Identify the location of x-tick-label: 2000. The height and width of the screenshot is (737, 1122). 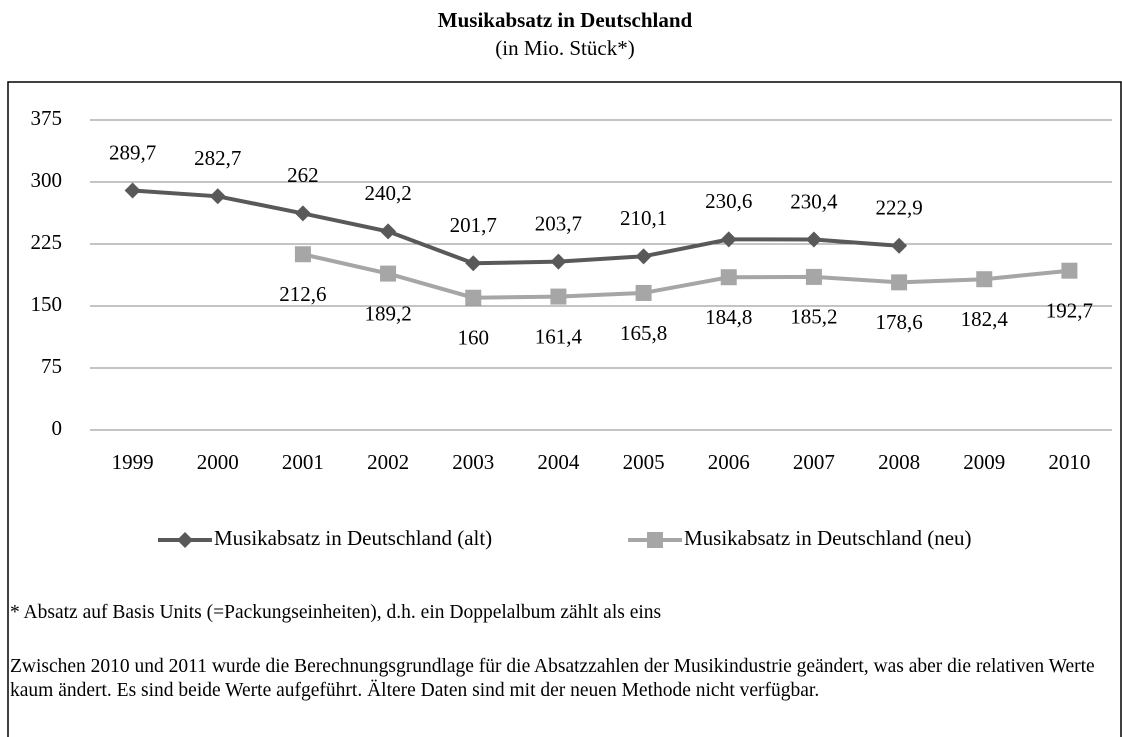
(218, 462).